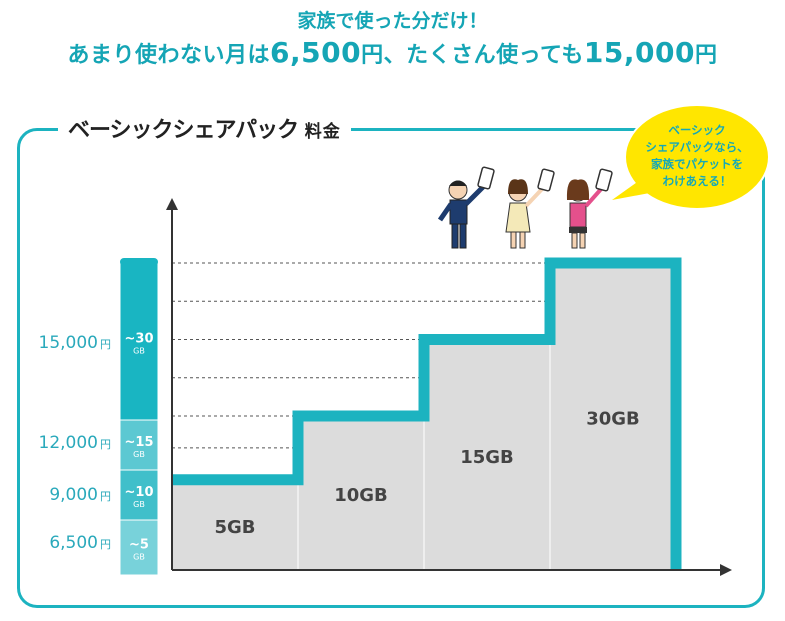 The image size is (785, 621). What do you see at coordinates (68, 343) in the screenshot?
I see `price-label: 15,000` at bounding box center [68, 343].